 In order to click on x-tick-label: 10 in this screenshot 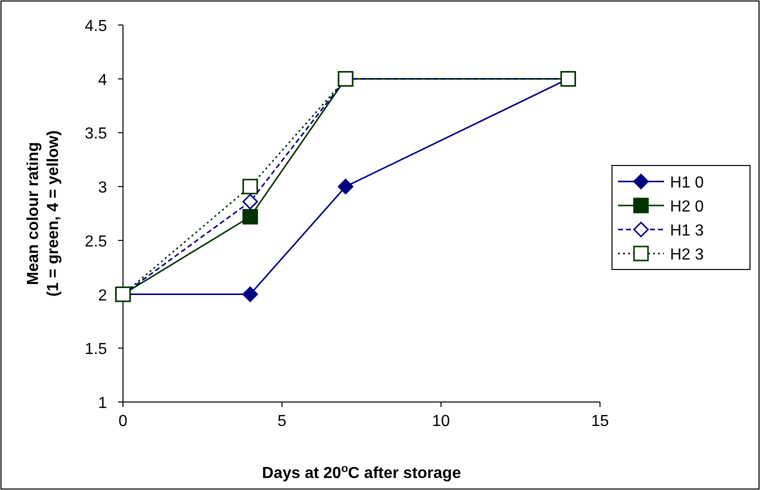, I will do `click(441, 421)`.